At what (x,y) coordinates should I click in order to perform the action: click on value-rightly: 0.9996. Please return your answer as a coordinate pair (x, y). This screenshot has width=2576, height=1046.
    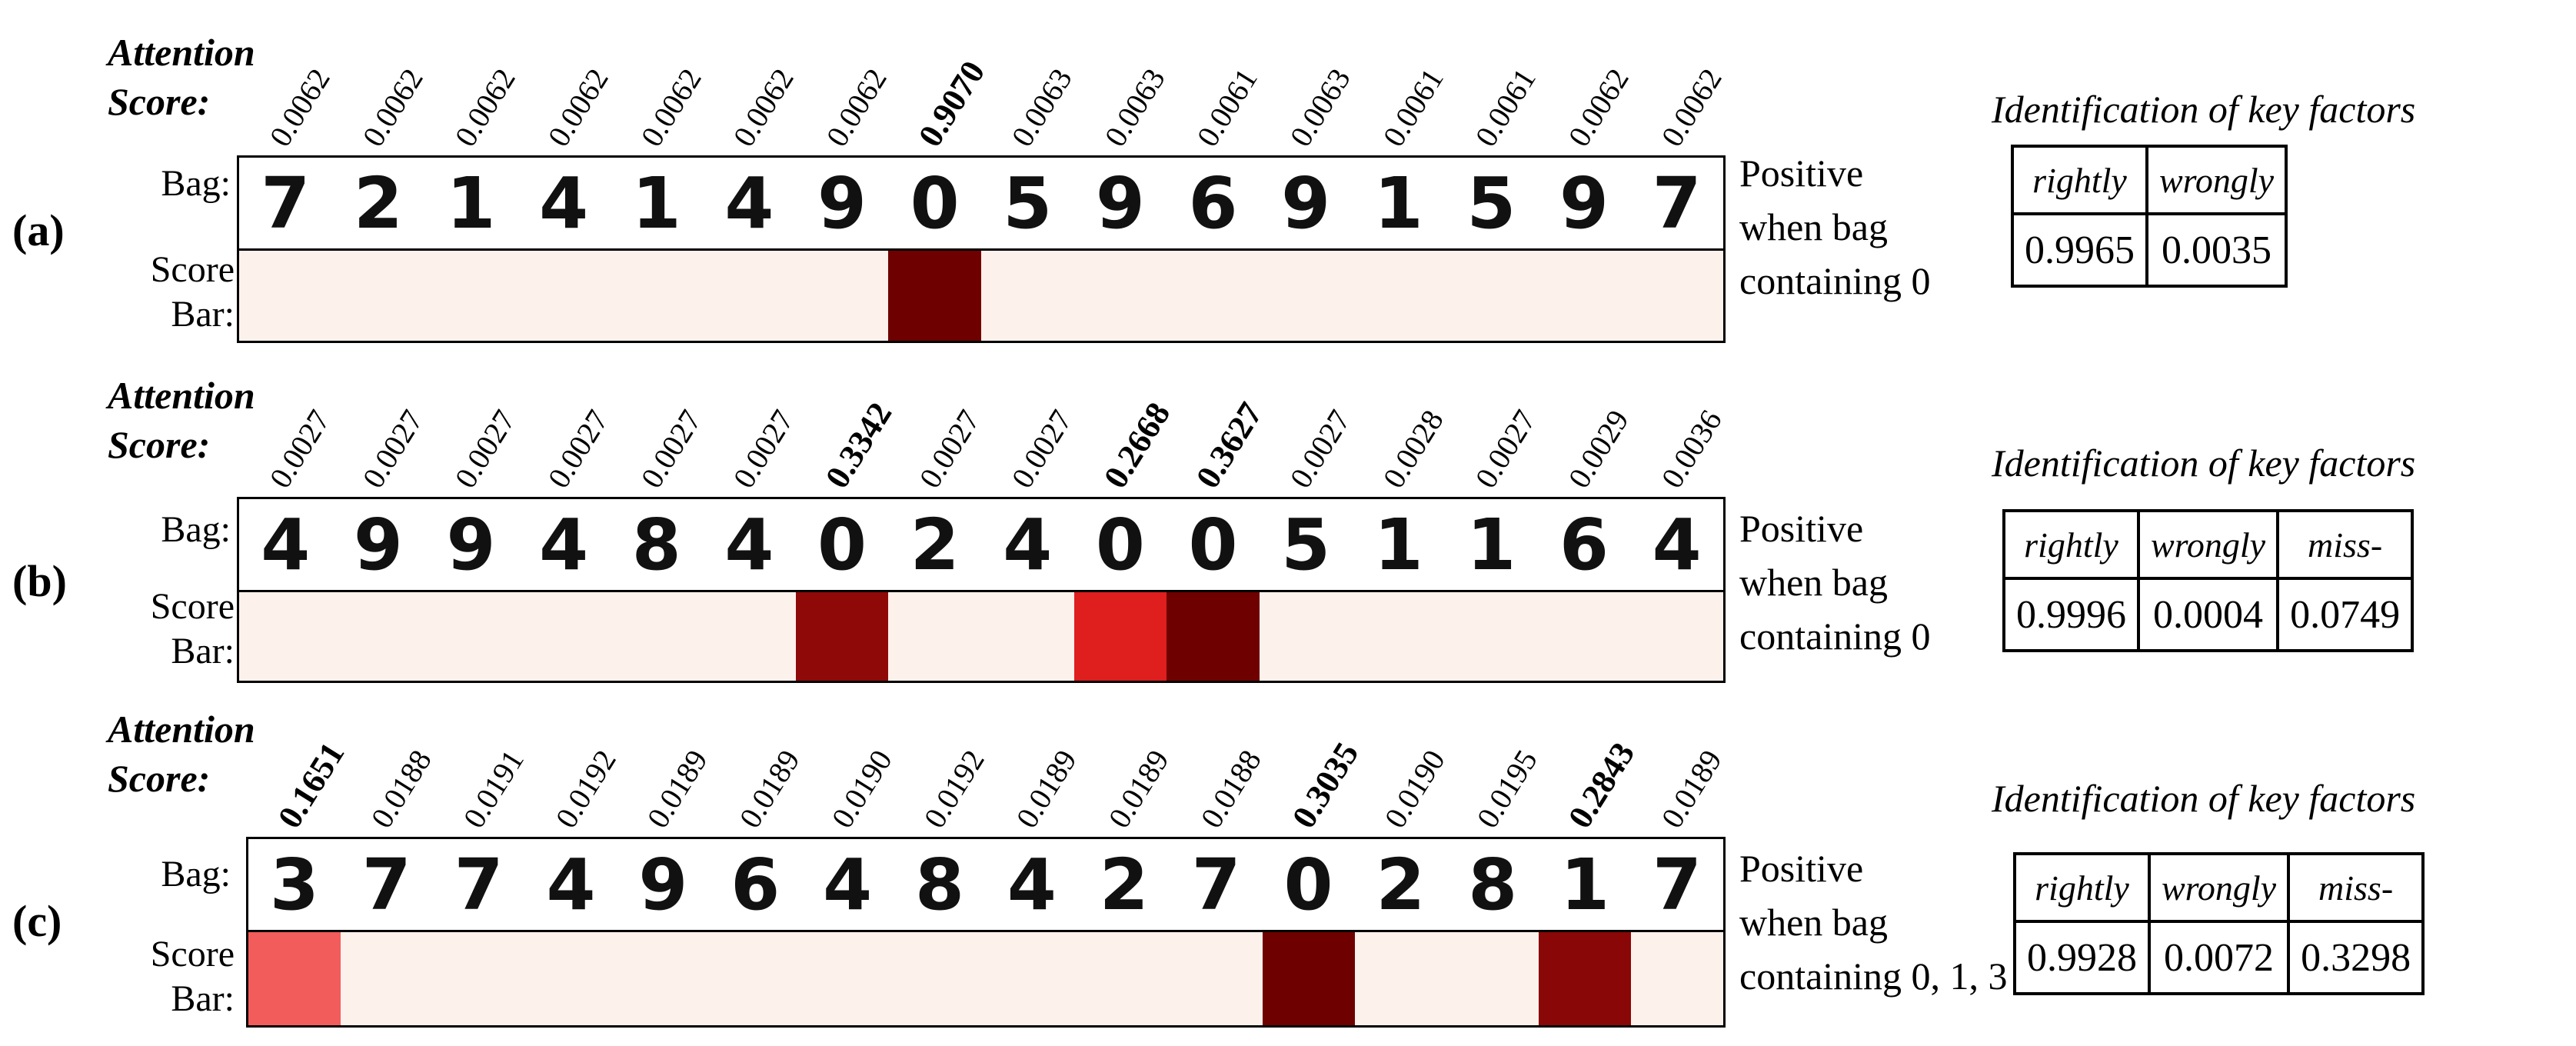
    Looking at the image, I should click on (2071, 614).